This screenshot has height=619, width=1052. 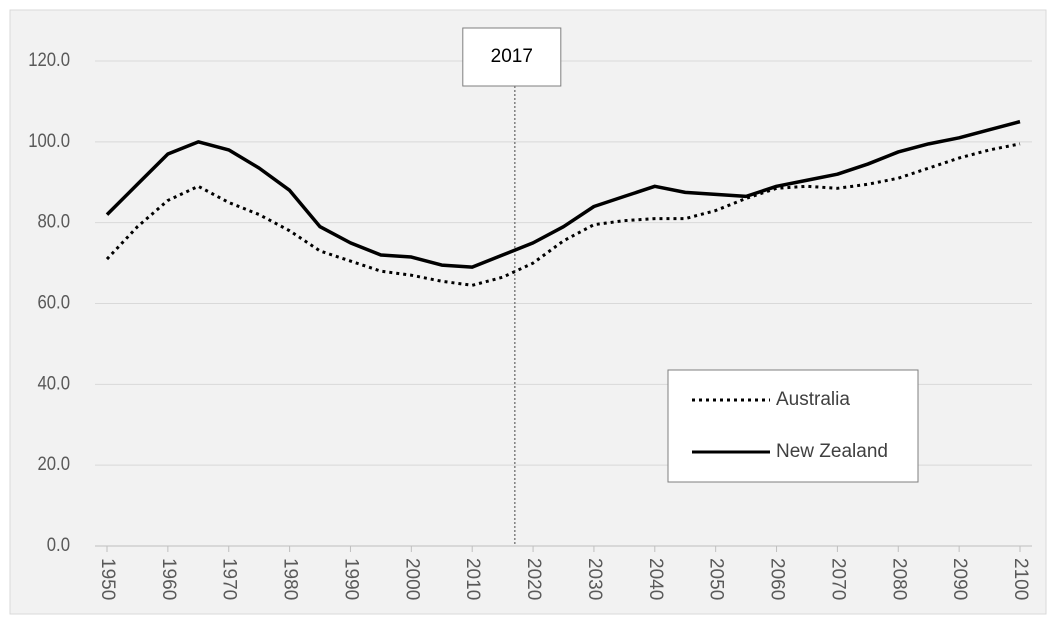 What do you see at coordinates (777, 579) in the screenshot?
I see `x-tick-label: 2060` at bounding box center [777, 579].